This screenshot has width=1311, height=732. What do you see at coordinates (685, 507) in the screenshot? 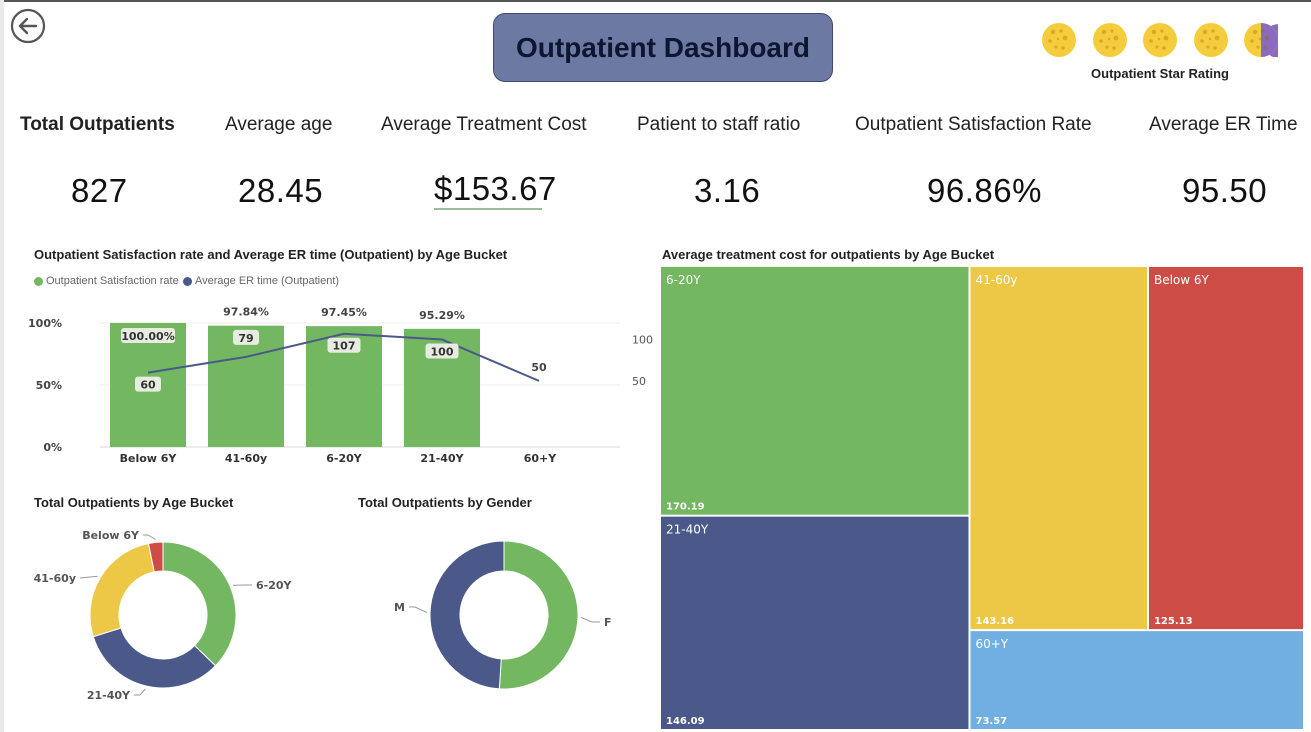
I see `treemap-tile-value: 170.19` at bounding box center [685, 507].